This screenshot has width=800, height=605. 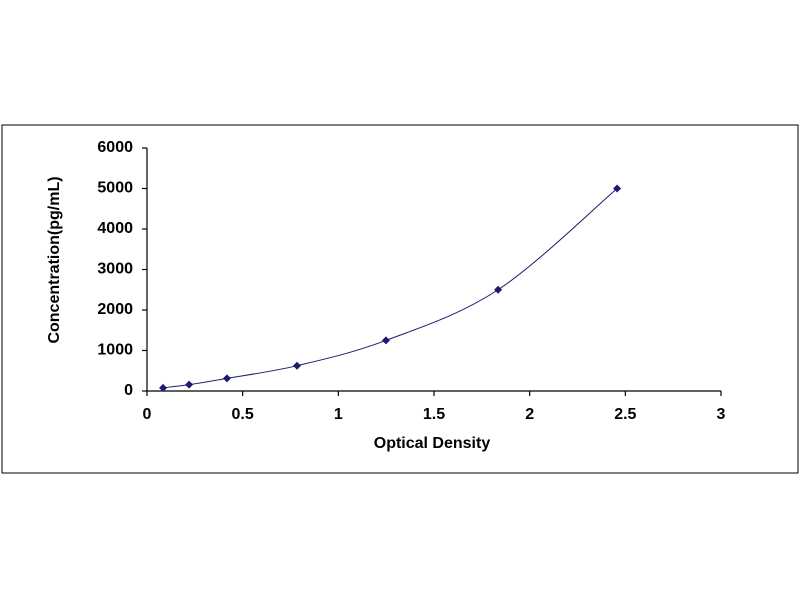 What do you see at coordinates (115, 188) in the screenshot?
I see `y-tick-label: 5000` at bounding box center [115, 188].